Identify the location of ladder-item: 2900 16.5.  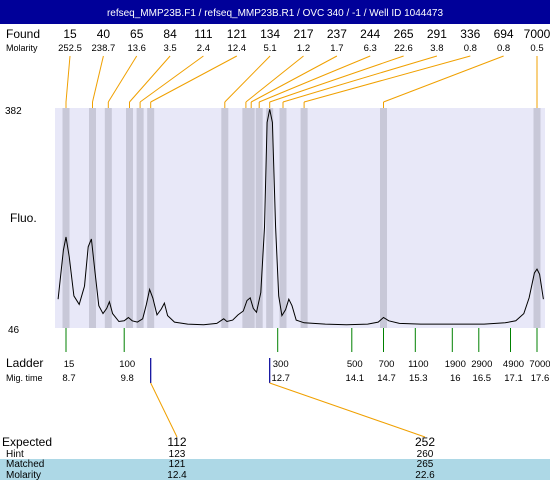
(481, 371).